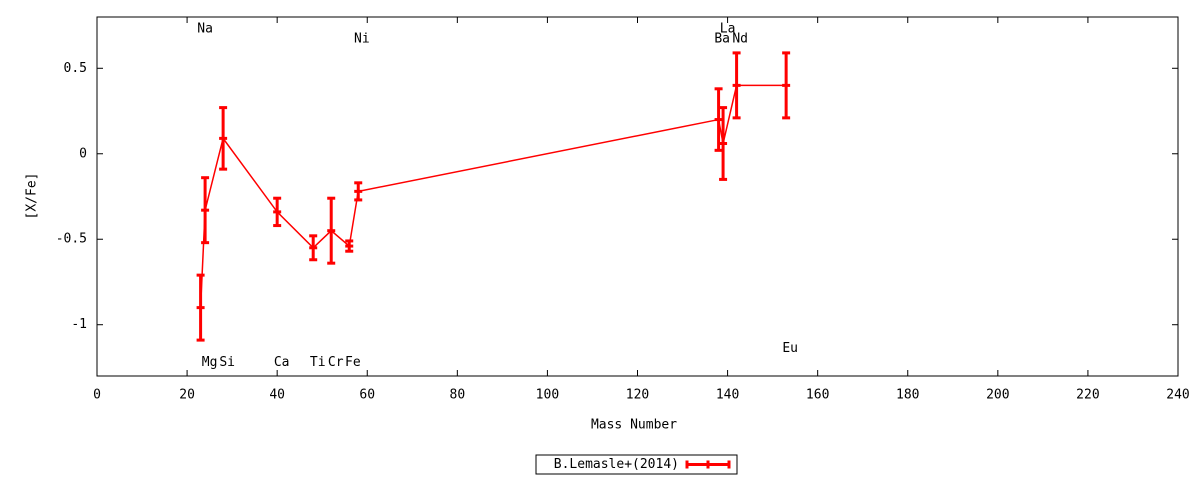  What do you see at coordinates (997, 395) in the screenshot?
I see `x-tick-label: 200` at bounding box center [997, 395].